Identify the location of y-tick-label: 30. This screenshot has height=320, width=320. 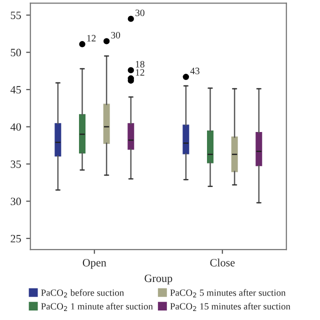
(15, 202).